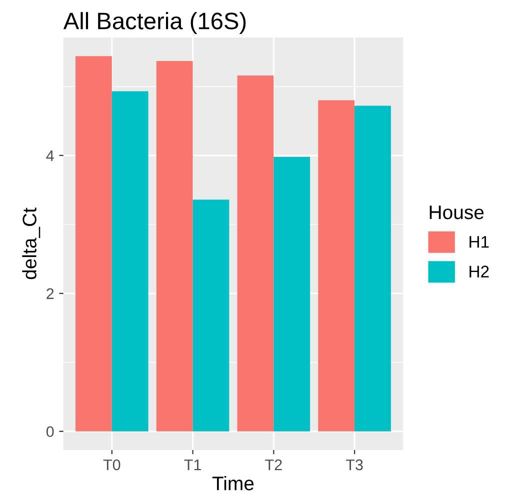  What do you see at coordinates (354, 464) in the screenshot?
I see `x-tick-label: T3` at bounding box center [354, 464].